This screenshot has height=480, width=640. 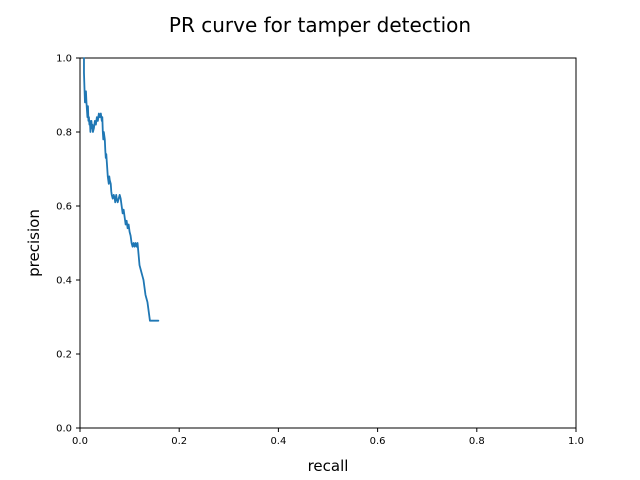 What do you see at coordinates (179, 441) in the screenshot?
I see `x-tick-label: 0.2` at bounding box center [179, 441].